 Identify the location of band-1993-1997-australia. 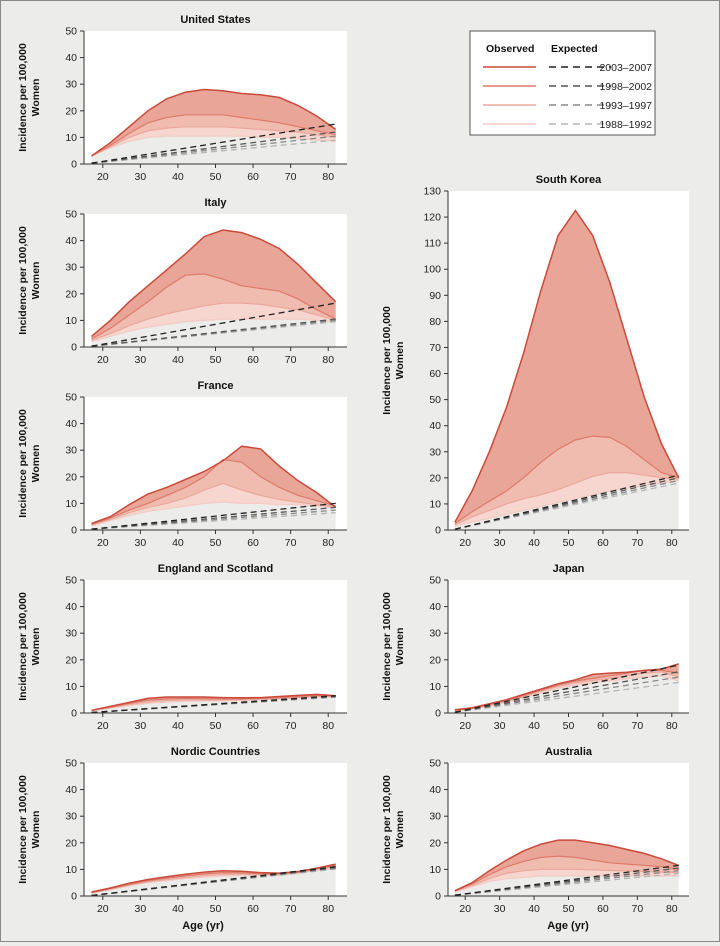
(566, 880).